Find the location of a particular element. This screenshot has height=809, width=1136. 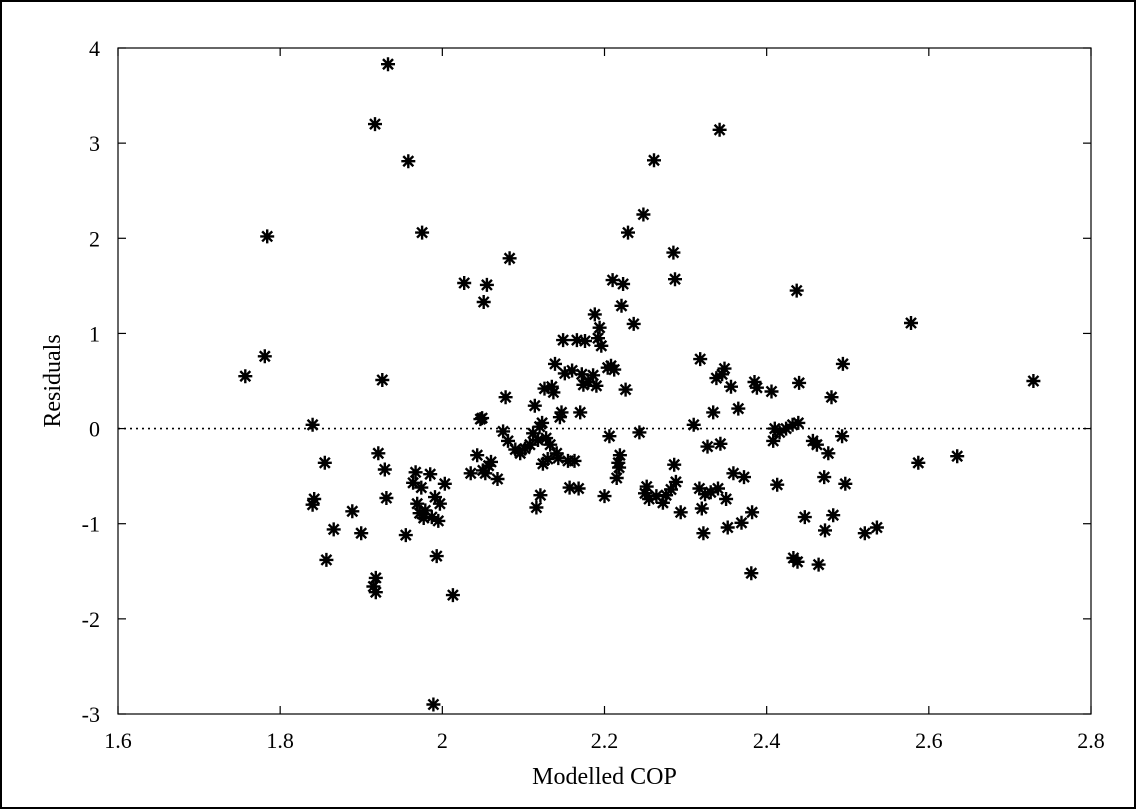

x-tick-label: 2.4 is located at coordinates (767, 740).